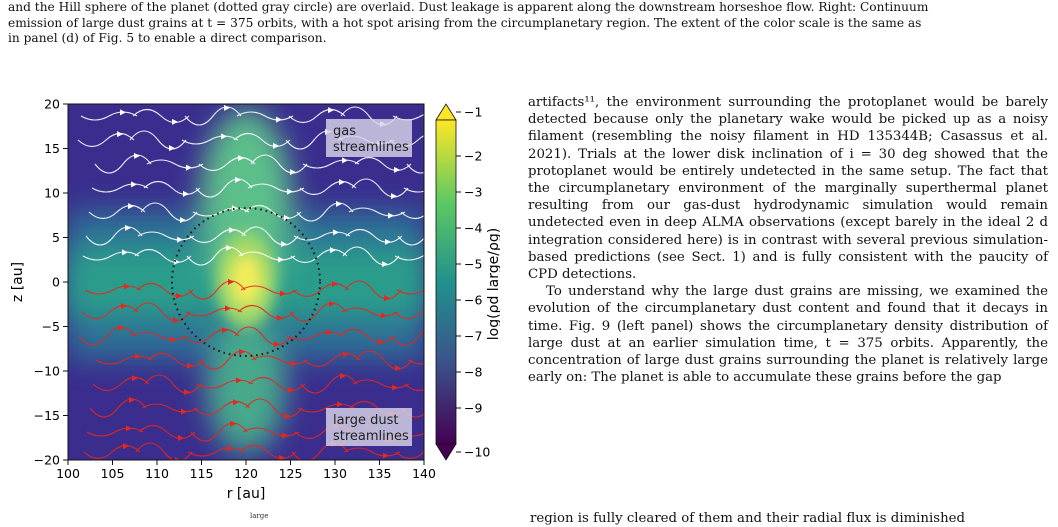 This screenshot has width=1058, height=527. Describe the element at coordinates (424, 473) in the screenshot. I see `x-tick-label: 140` at that location.